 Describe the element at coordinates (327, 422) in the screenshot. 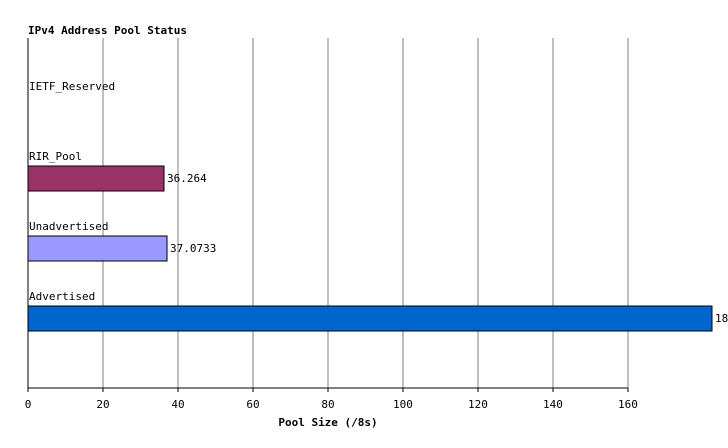

I see `x-axis-label: Pool Size (/8s)` at that location.